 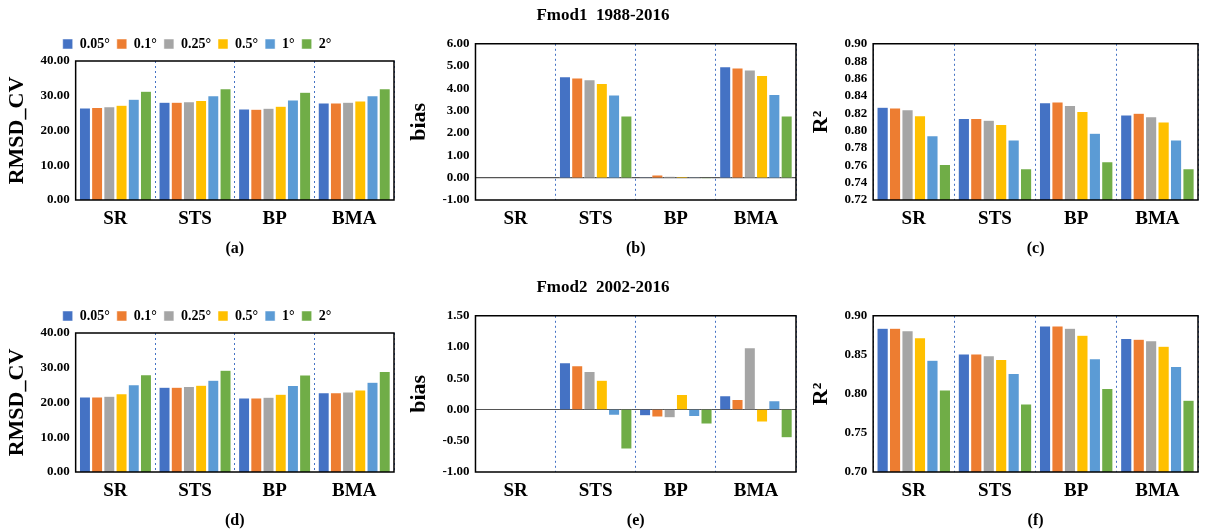 What do you see at coordinates (856, 164) in the screenshot?
I see `y-tick-label: 0.76` at bounding box center [856, 164].